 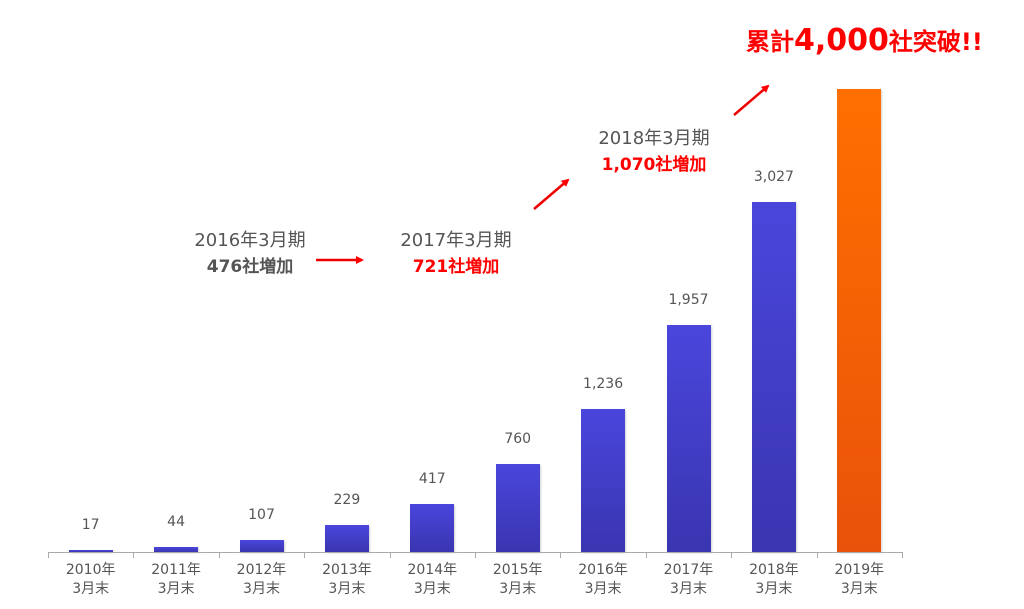 I want to click on data-label: 417, so click(x=432, y=478).